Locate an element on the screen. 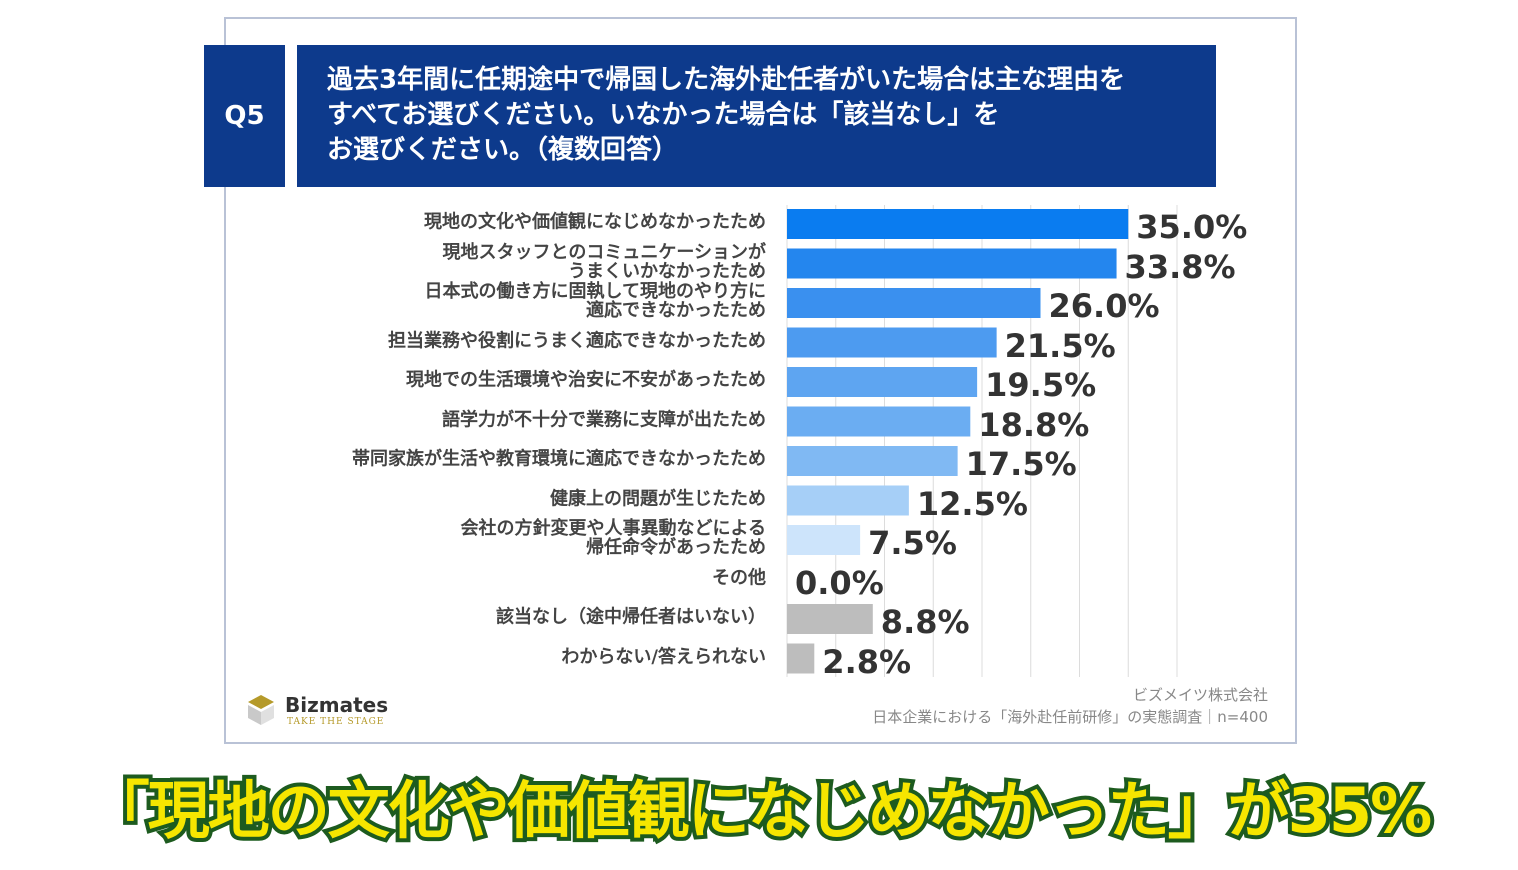  category-label: 語学力が不十分で業務に支障が出たため is located at coordinates (604, 419).